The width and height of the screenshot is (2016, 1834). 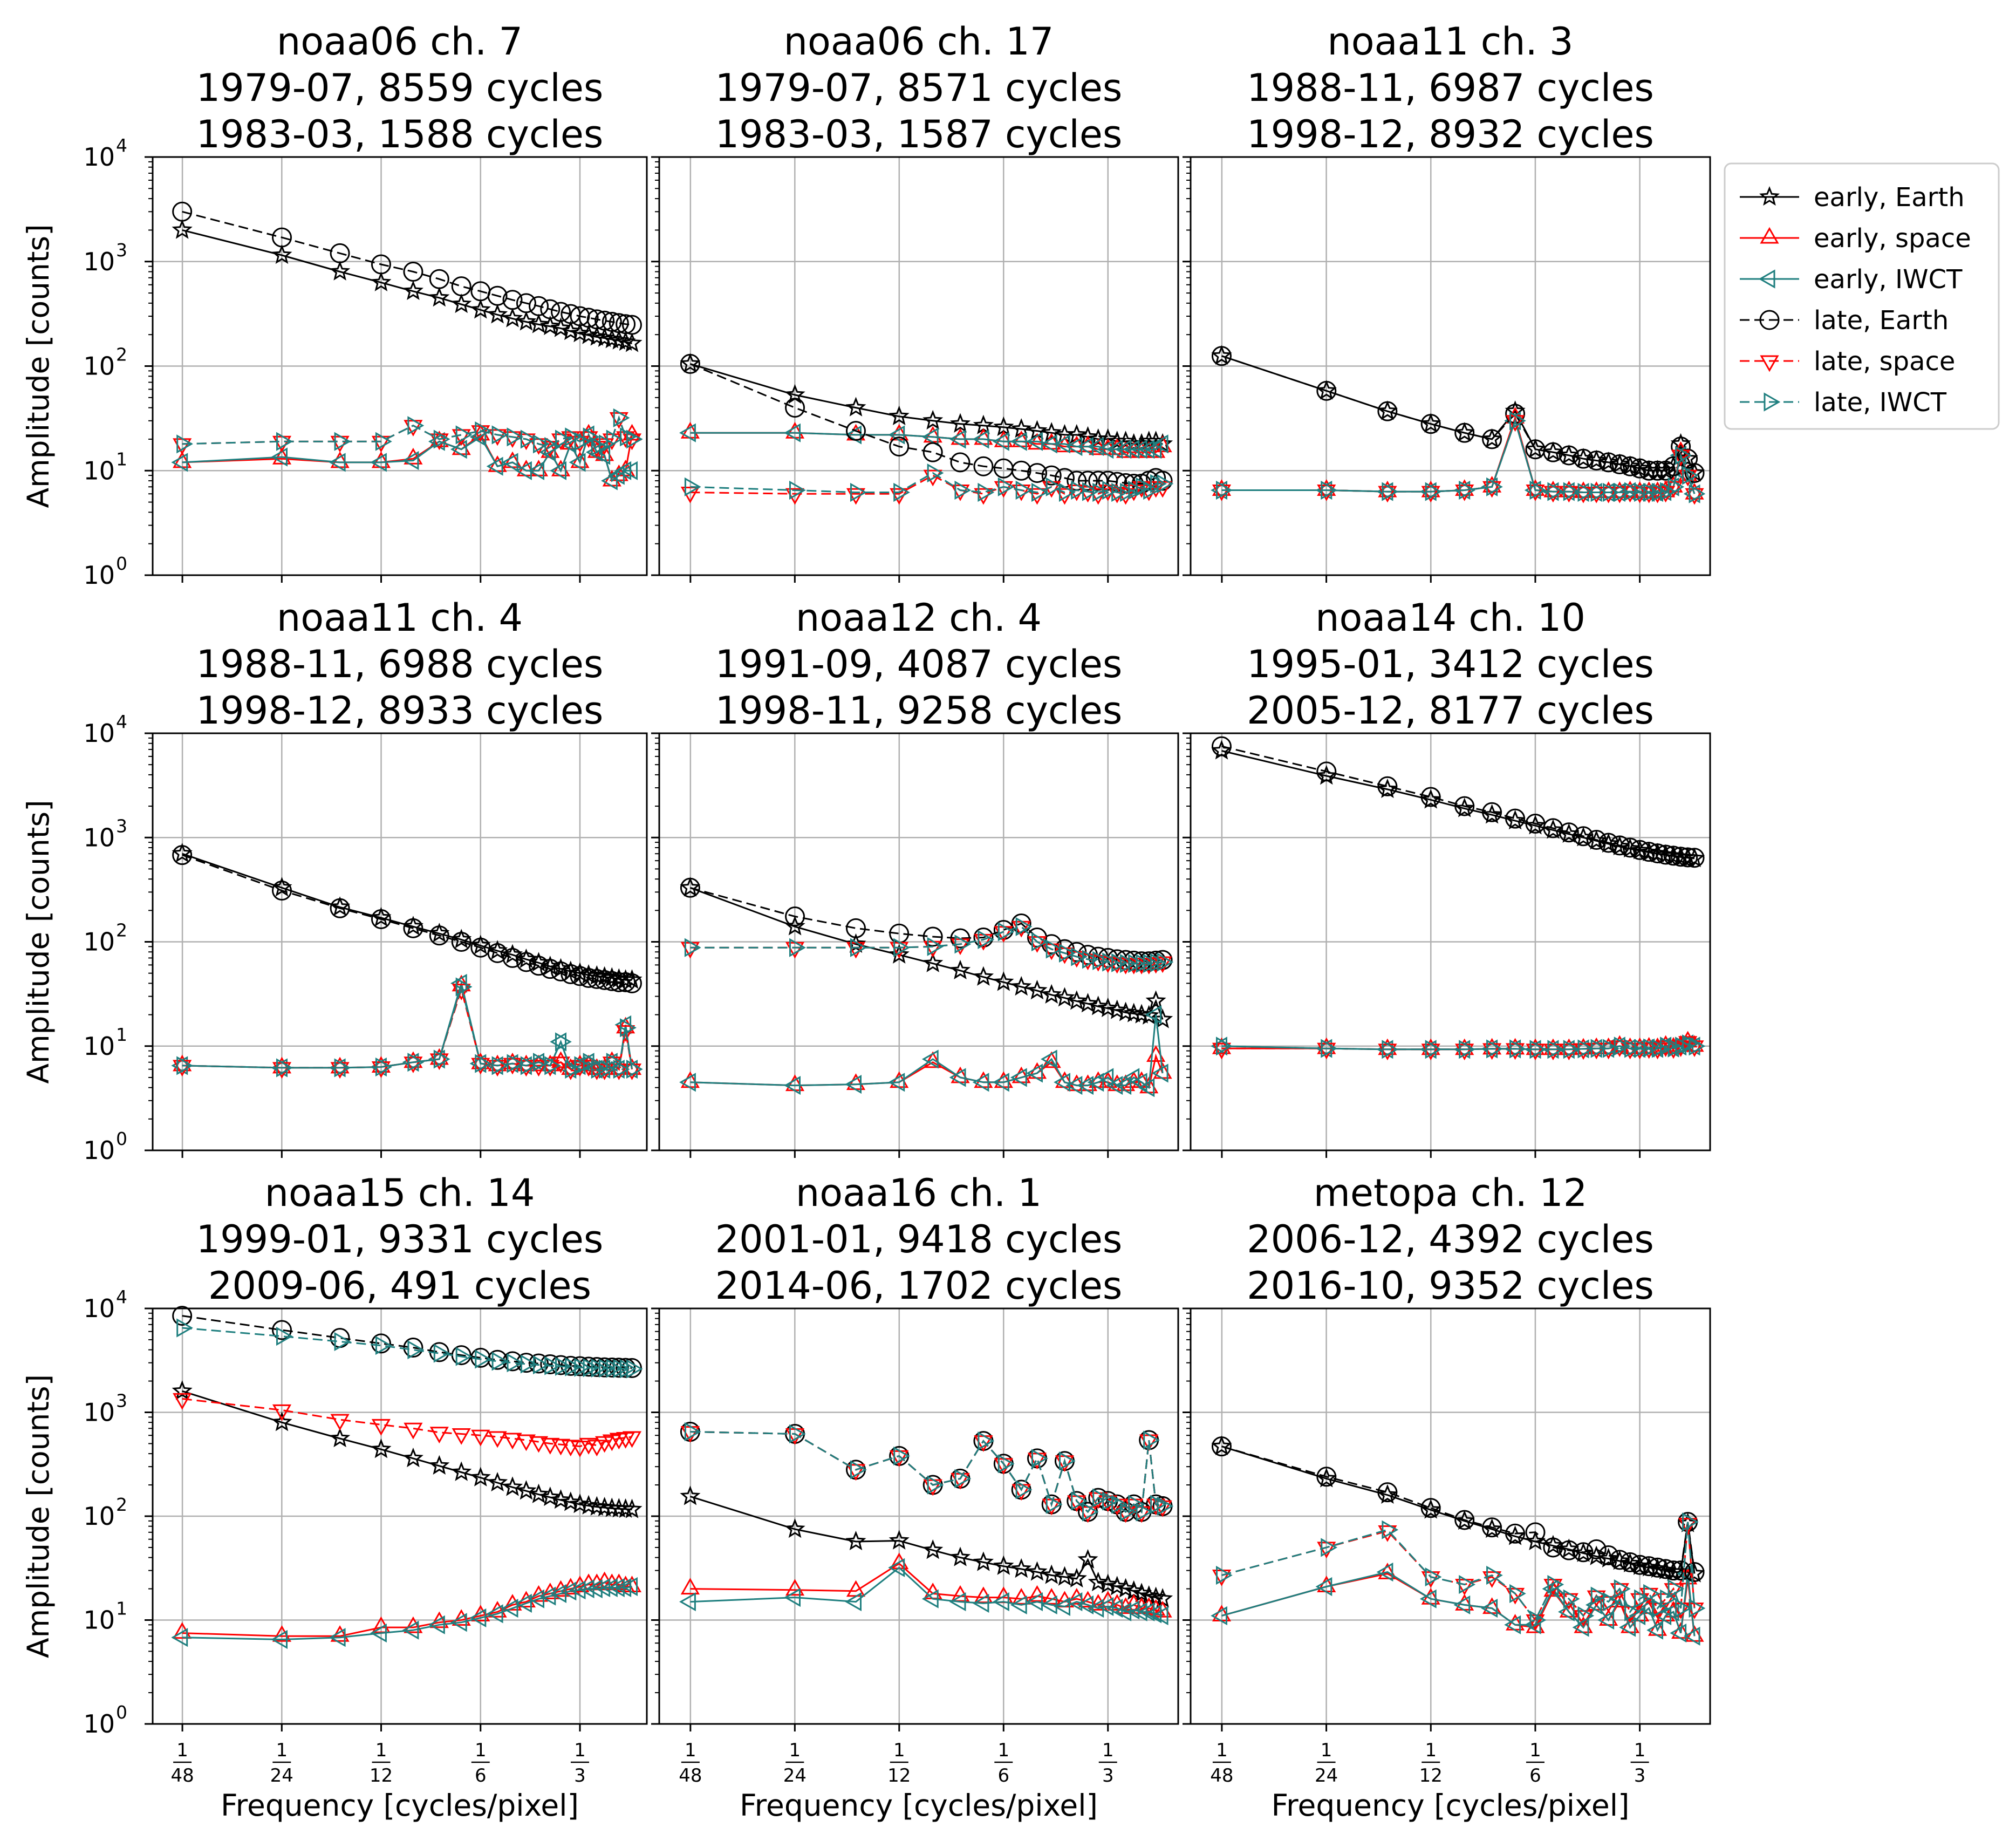 I want to click on x-tick-denominator: 24, so click(x=1326, y=1776).